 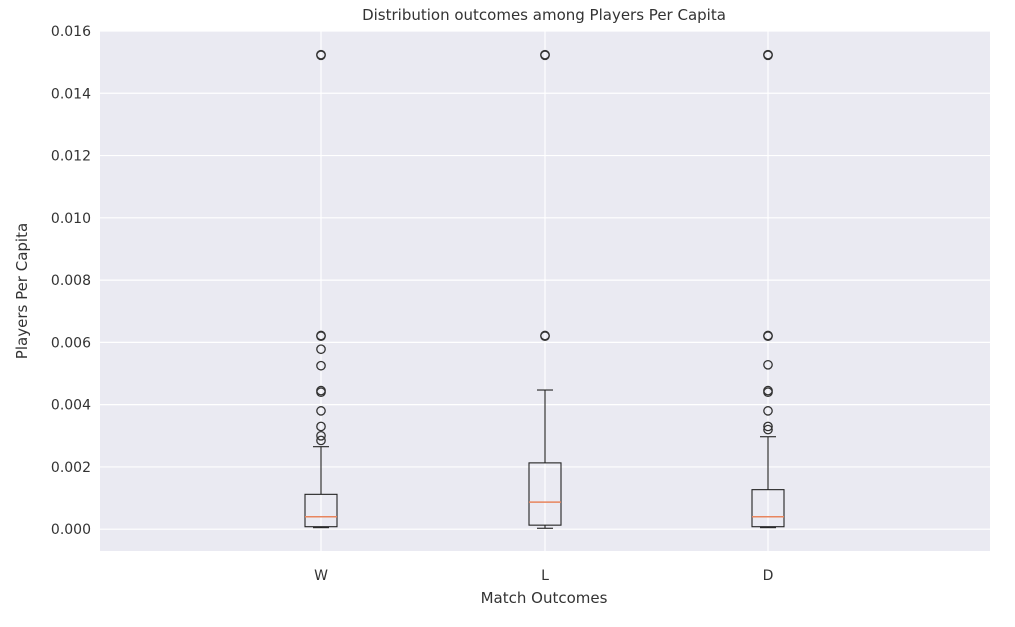 What do you see at coordinates (71, 219) in the screenshot?
I see `y-tick-label: 0.010` at bounding box center [71, 219].